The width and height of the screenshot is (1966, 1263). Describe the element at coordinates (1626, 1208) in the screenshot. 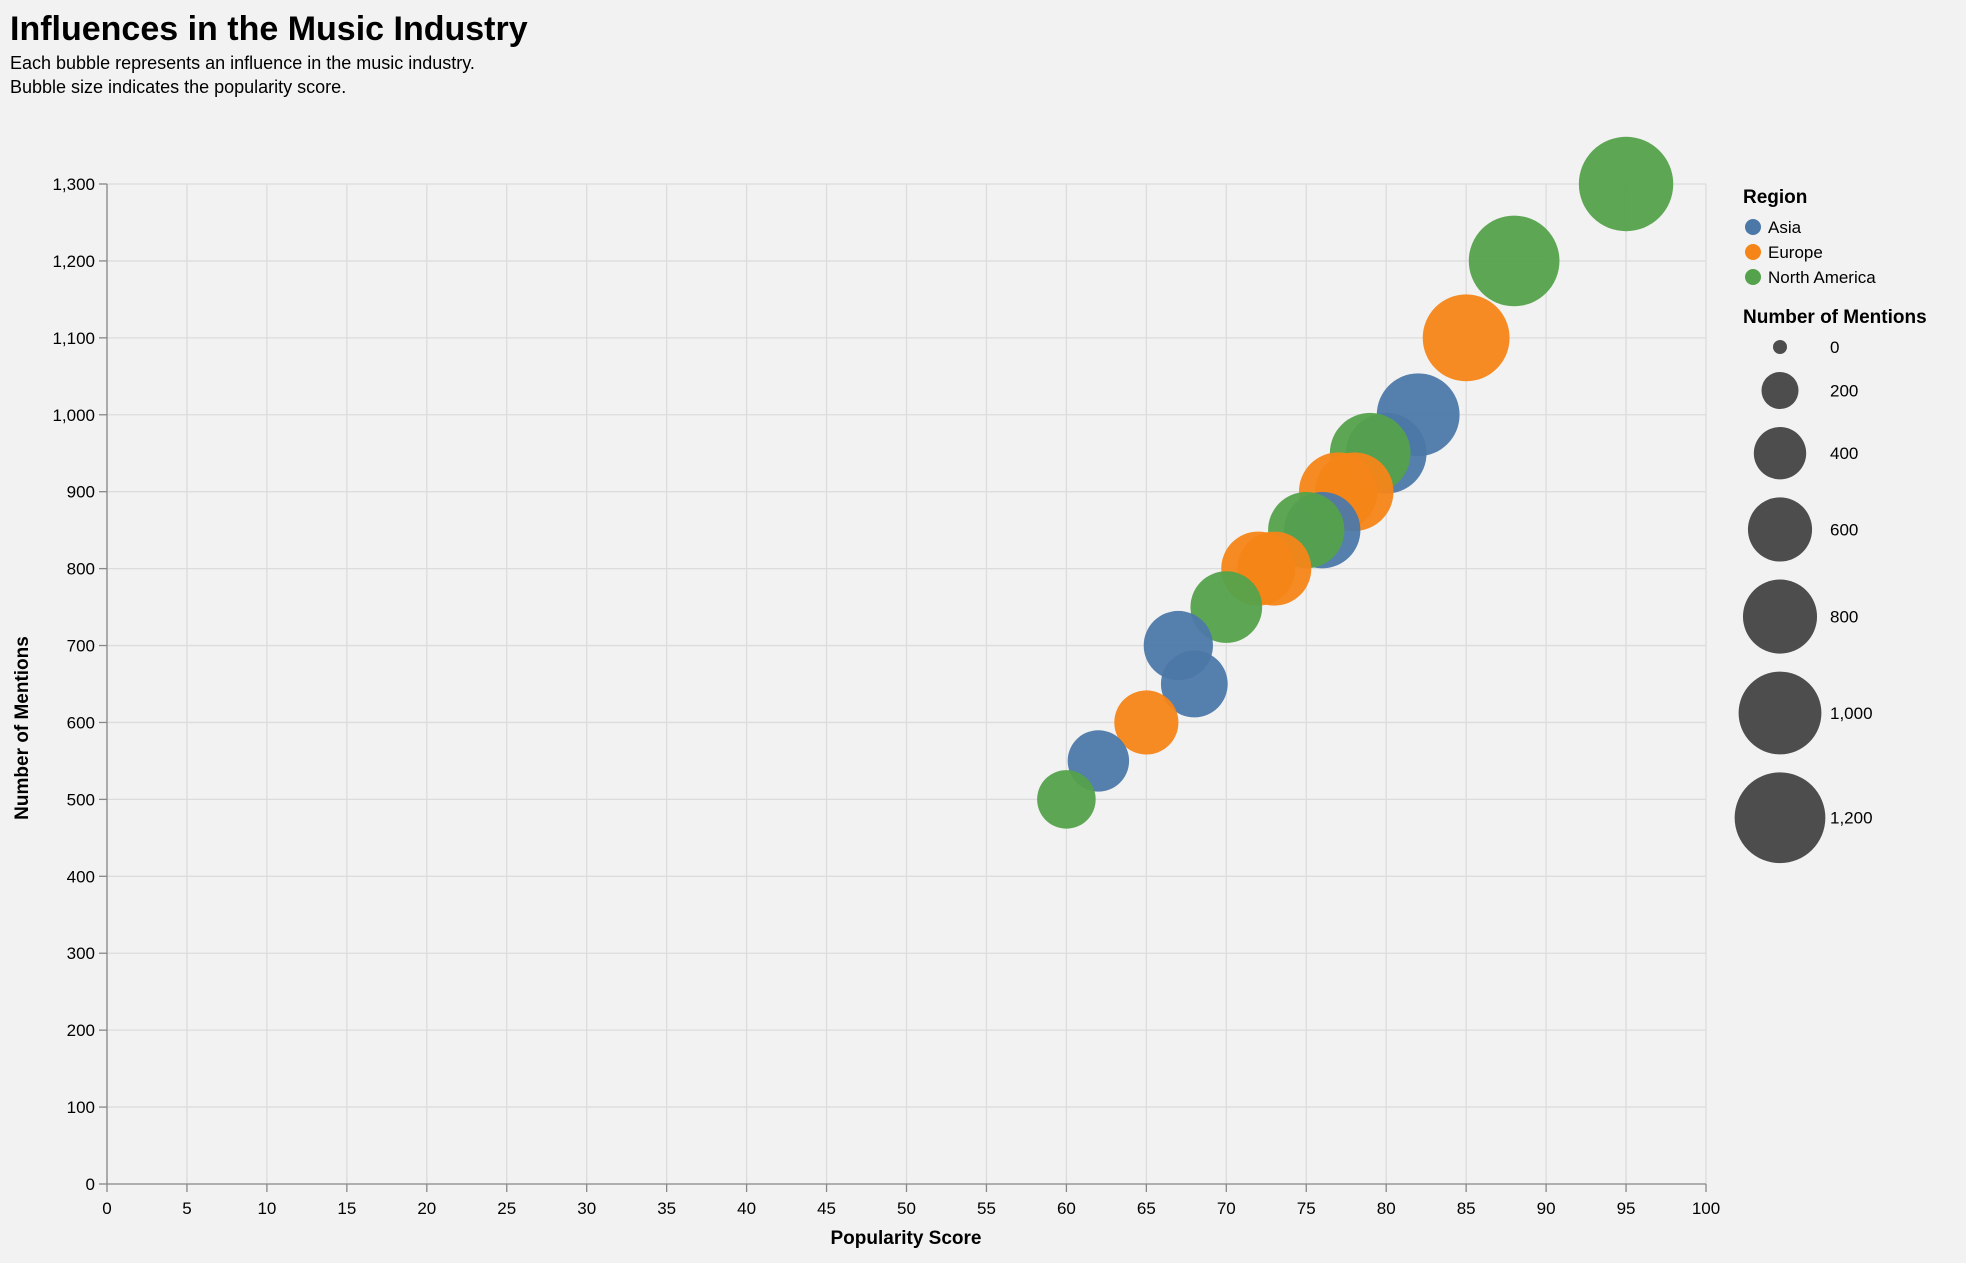

I see `x-tick-label: 95` at that location.